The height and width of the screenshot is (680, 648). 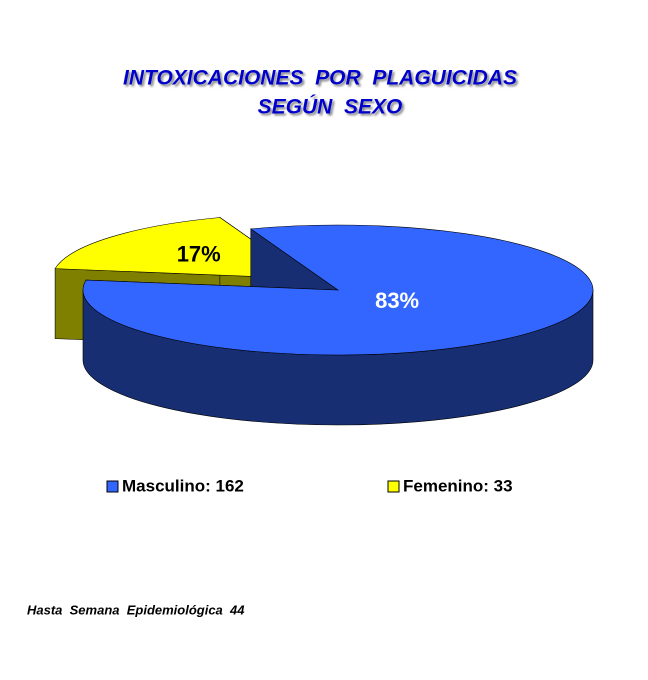 What do you see at coordinates (183, 485) in the screenshot?
I see `legend-label: Masculino: 162` at bounding box center [183, 485].